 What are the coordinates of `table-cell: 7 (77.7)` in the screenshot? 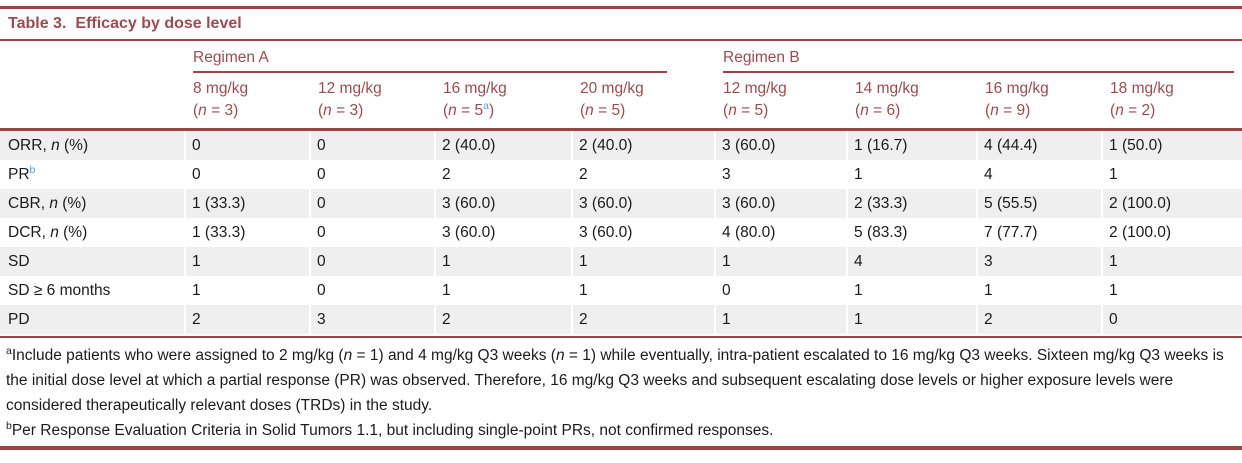 It's located at (1039, 232).